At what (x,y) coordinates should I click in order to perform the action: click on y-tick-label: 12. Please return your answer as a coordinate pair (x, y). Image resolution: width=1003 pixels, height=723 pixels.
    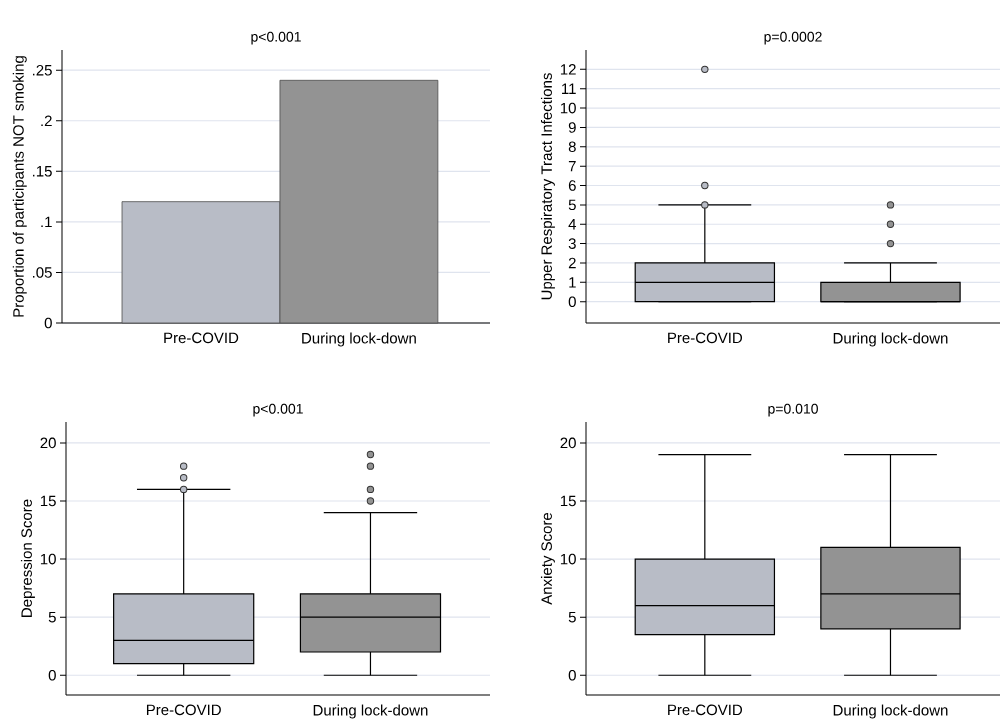
    Looking at the image, I should click on (568, 69).